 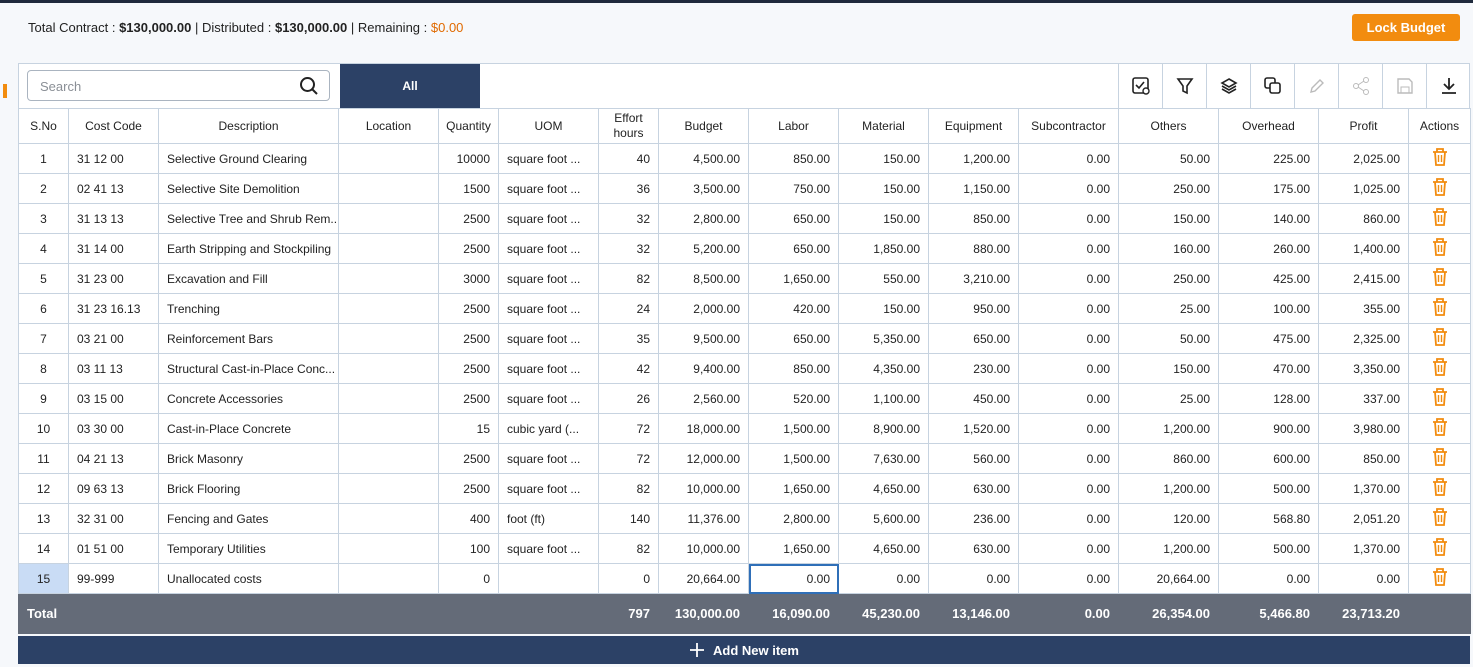 I want to click on total-cell: 797, so click(x=628, y=613).